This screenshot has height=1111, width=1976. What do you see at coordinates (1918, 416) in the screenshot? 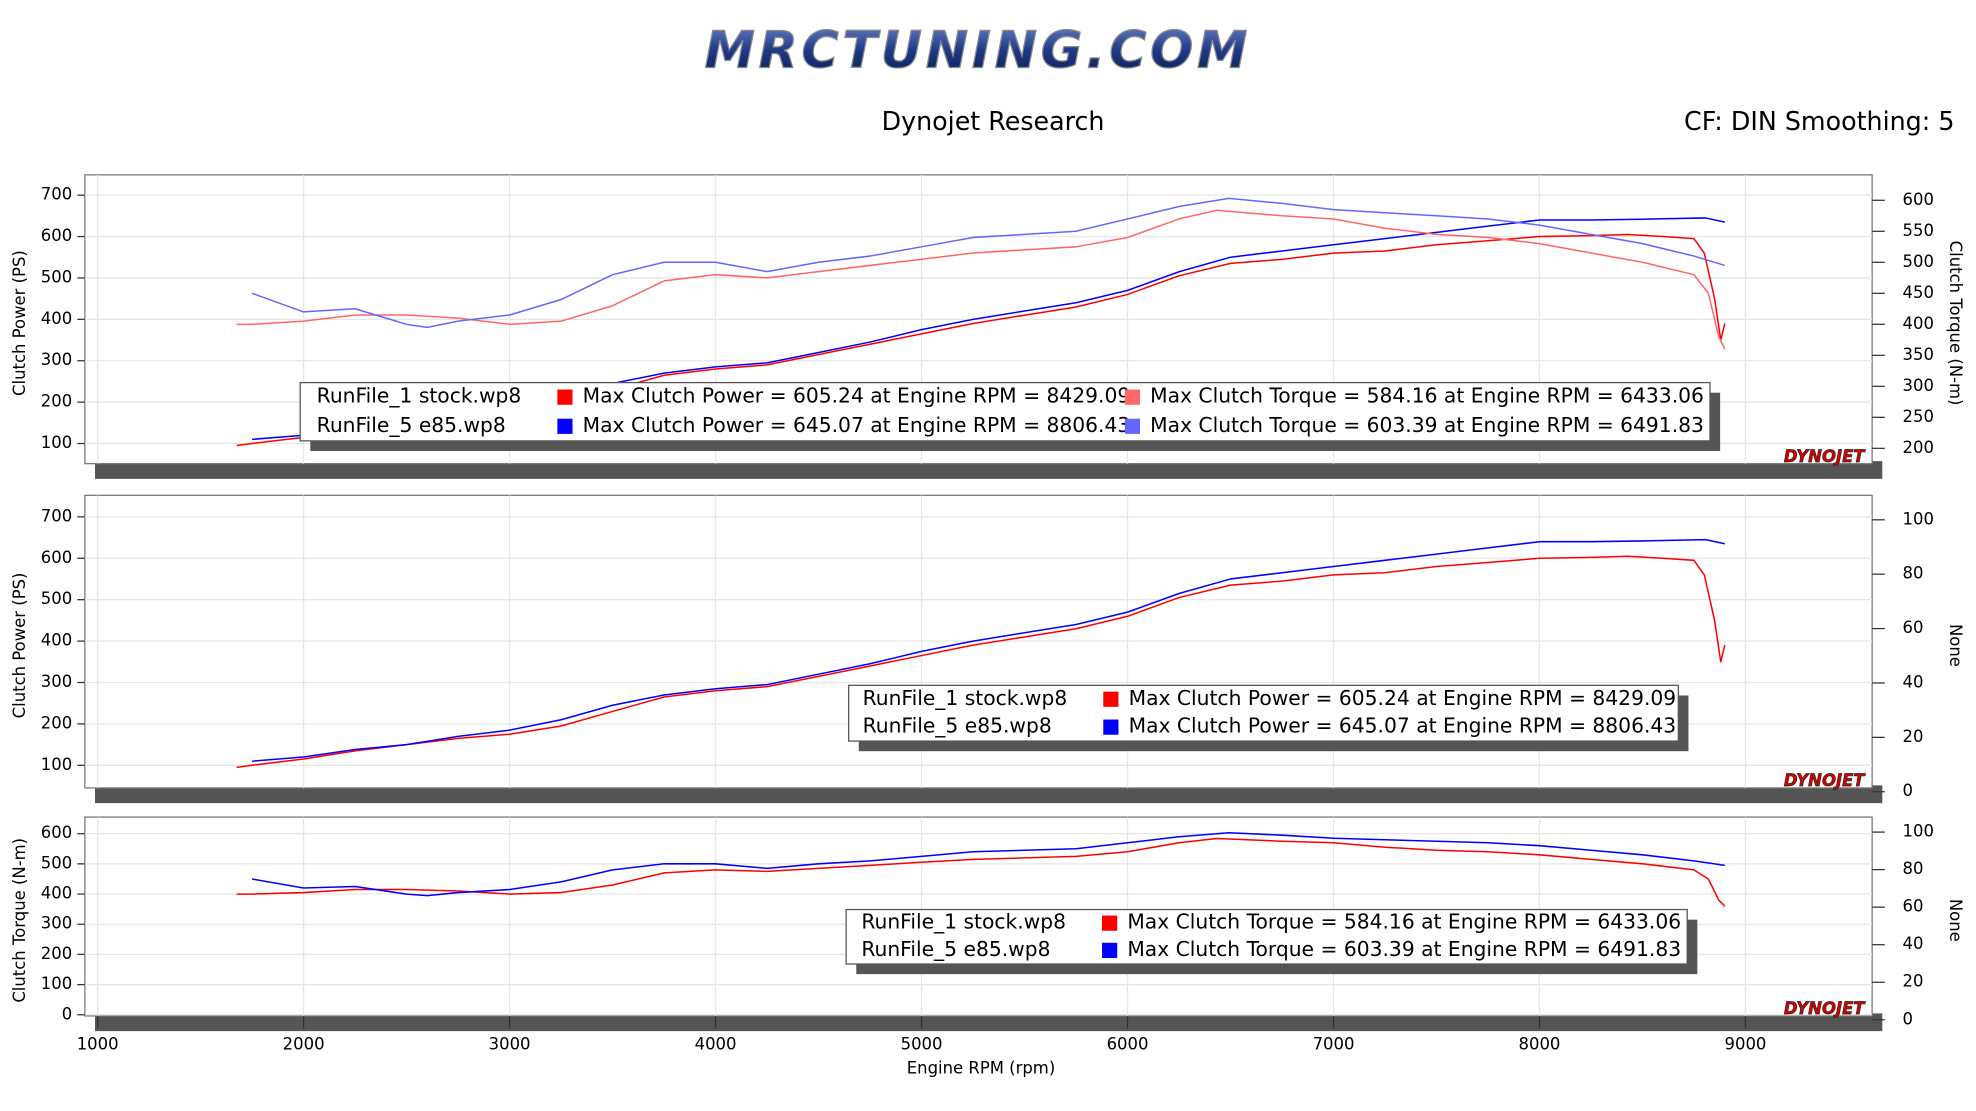
I see `y2-tick-label: 250` at bounding box center [1918, 416].